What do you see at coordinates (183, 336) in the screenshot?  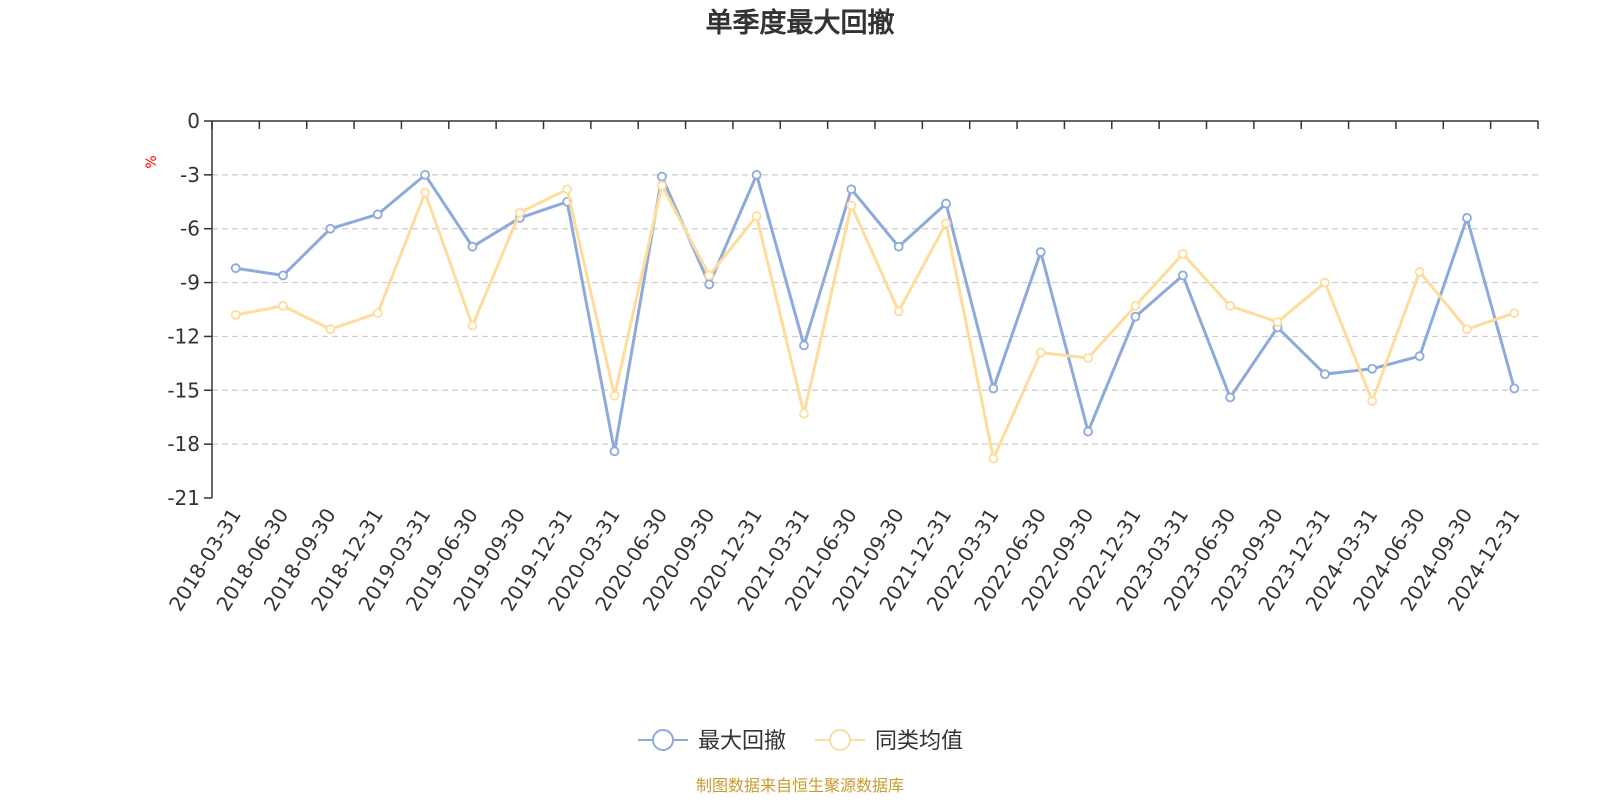 I see `y-tick-label: -12` at bounding box center [183, 336].